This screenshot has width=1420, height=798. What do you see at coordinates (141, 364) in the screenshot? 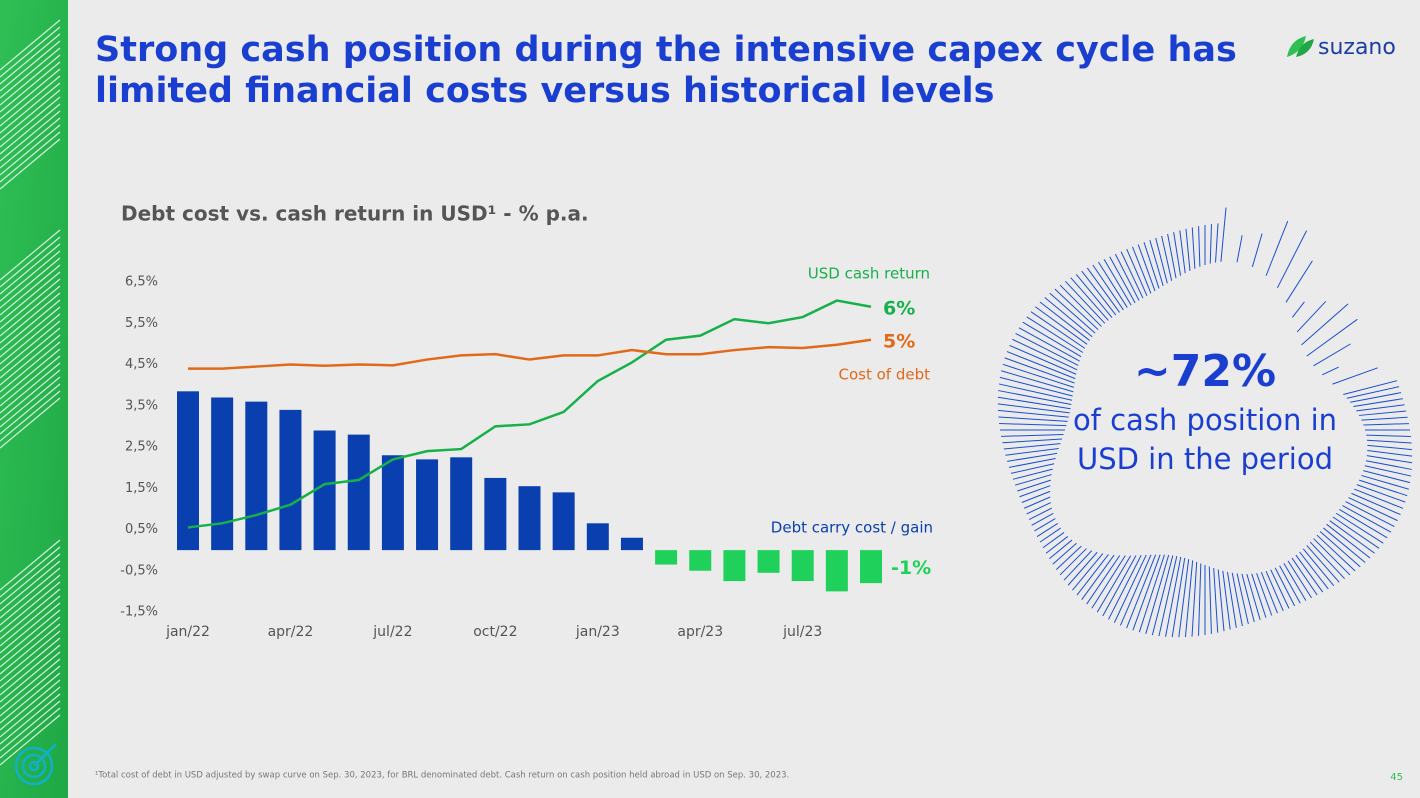
I see `y-tick-label: 4,5%` at bounding box center [141, 364].